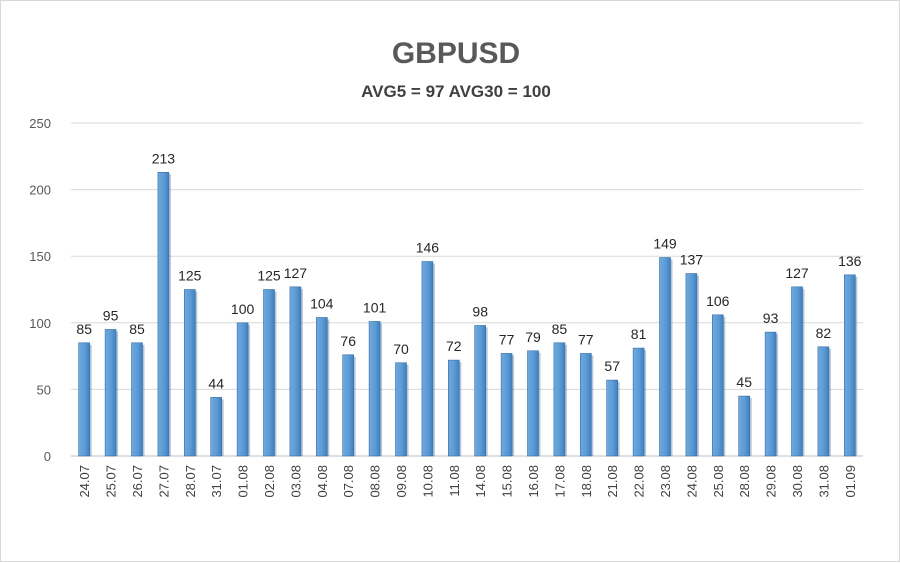 Image resolution: width=900 pixels, height=563 pixels. I want to click on x-tick-label: 24.07, so click(84, 481).